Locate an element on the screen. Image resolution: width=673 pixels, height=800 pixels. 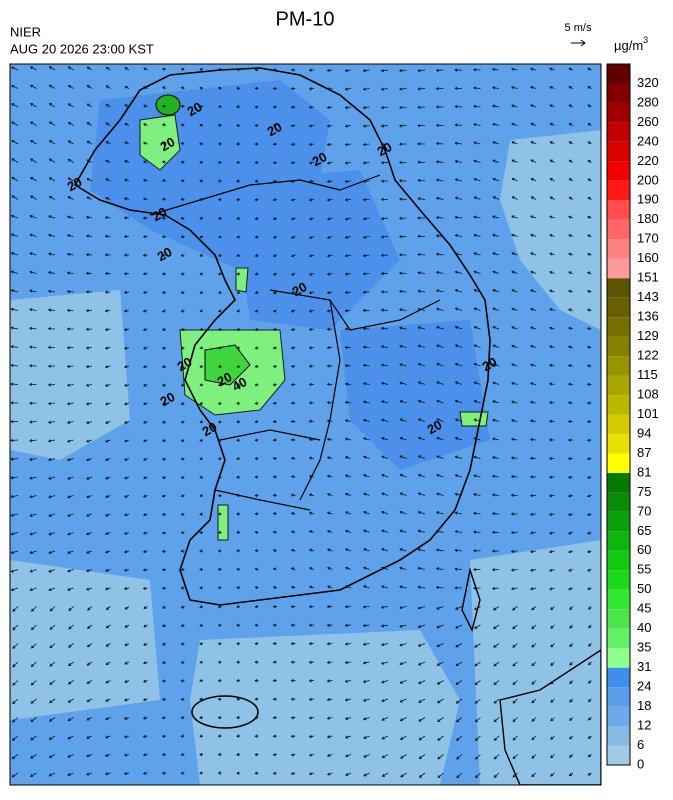
colorbar-label: 115 is located at coordinates (647, 374).